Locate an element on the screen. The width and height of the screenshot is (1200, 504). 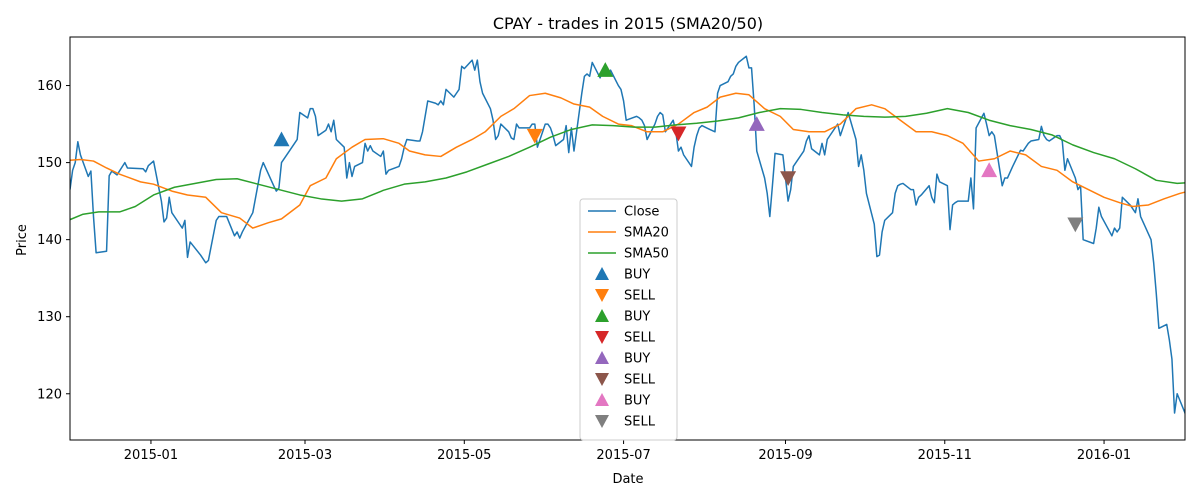
x-tick-label: 2015-05 is located at coordinates (464, 455).